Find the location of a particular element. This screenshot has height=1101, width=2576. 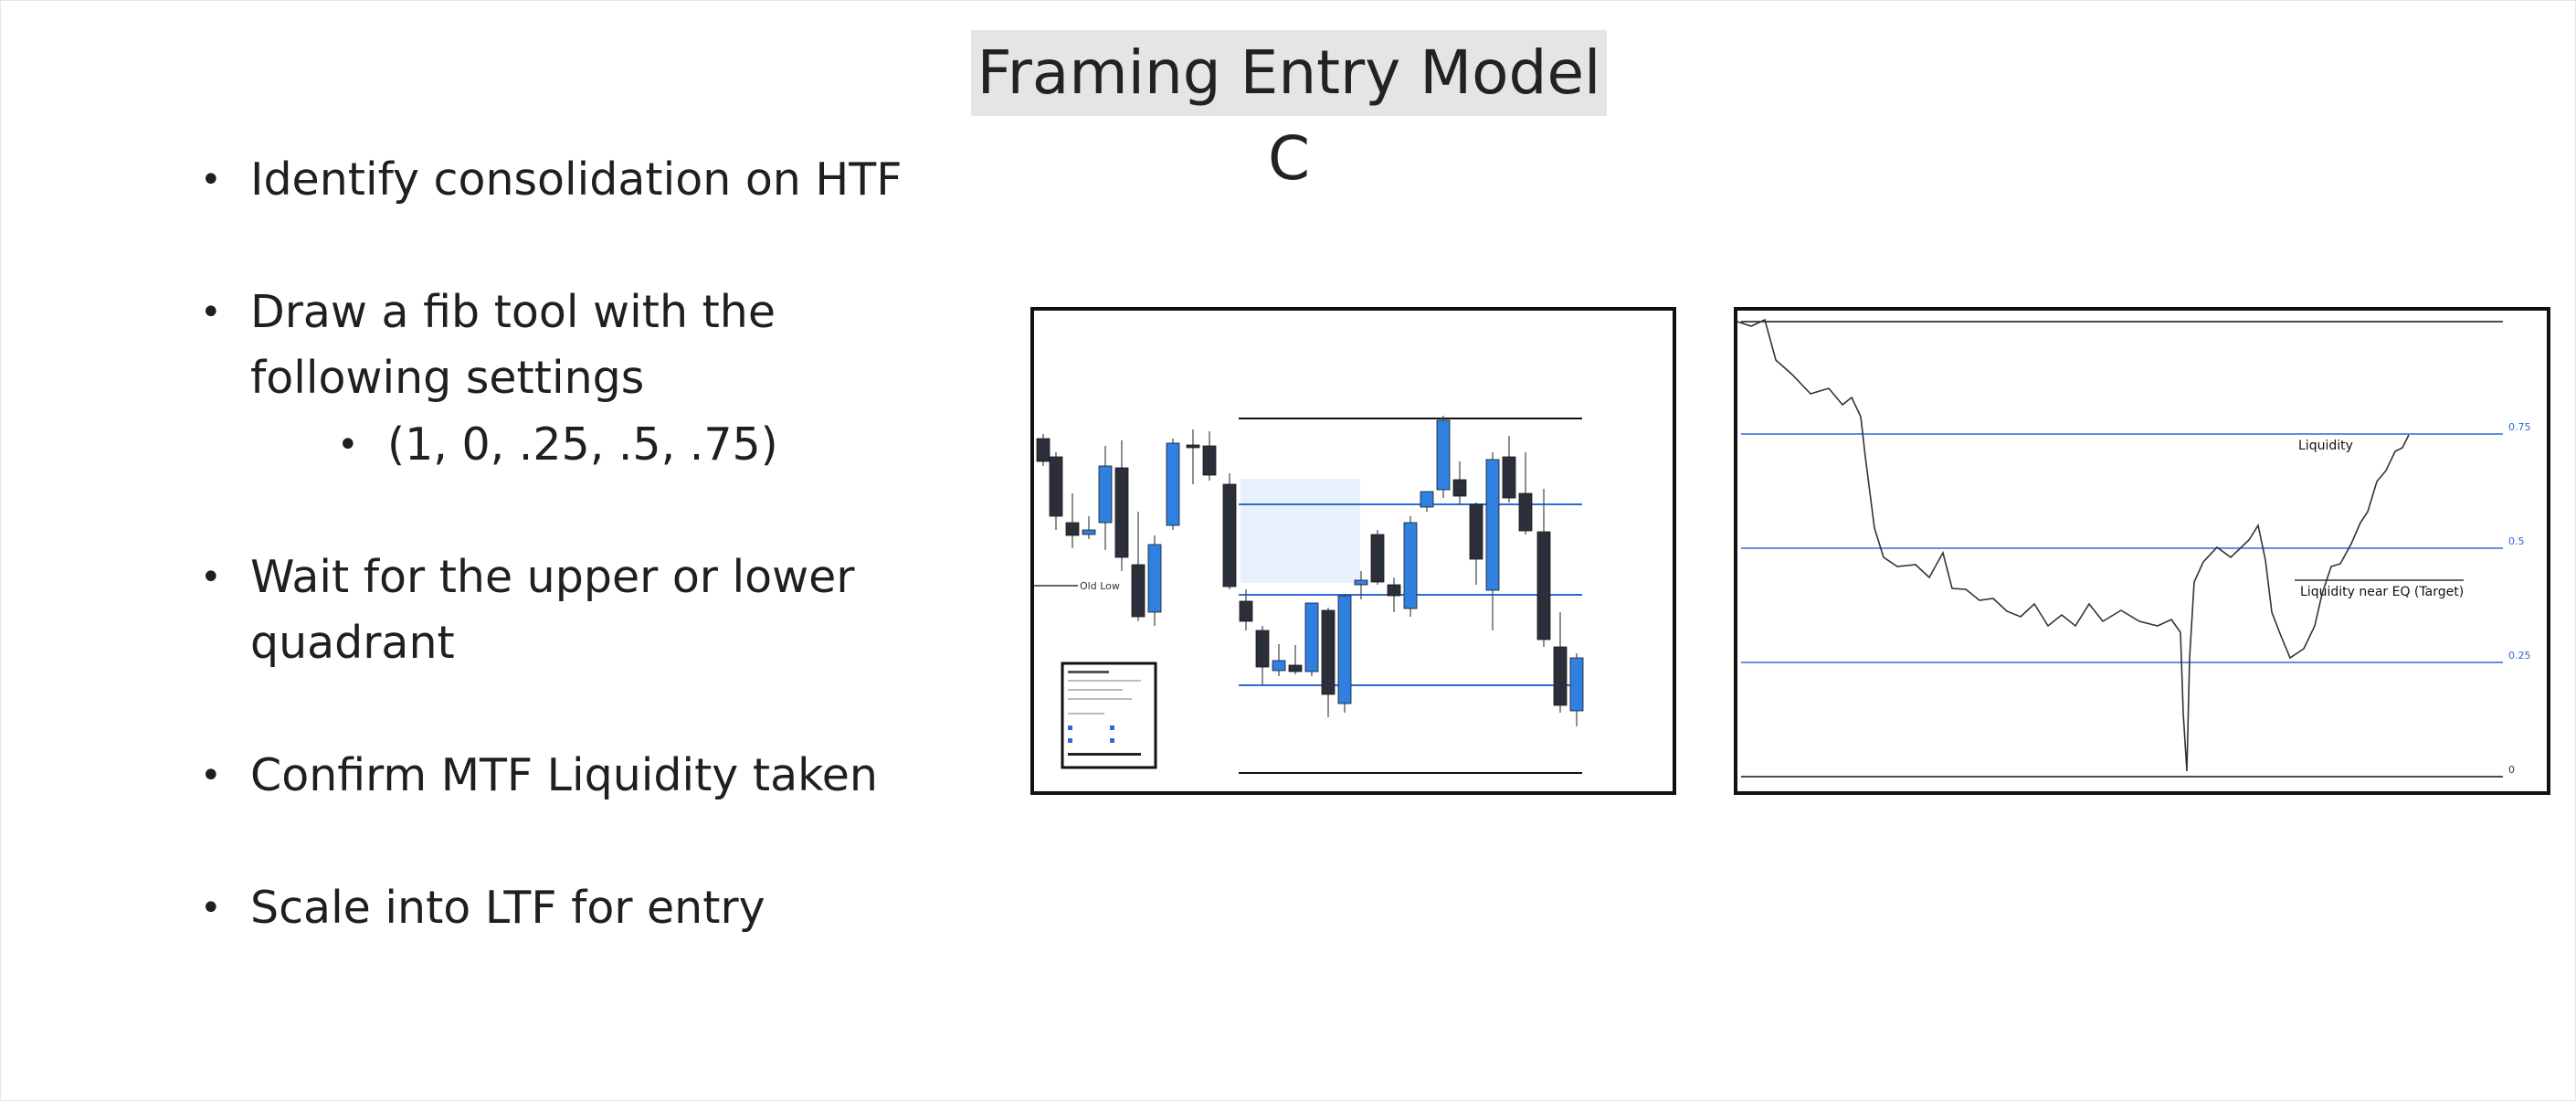

bullet-text: Confirm MTF Liquidity taken is located at coordinates (564, 775).